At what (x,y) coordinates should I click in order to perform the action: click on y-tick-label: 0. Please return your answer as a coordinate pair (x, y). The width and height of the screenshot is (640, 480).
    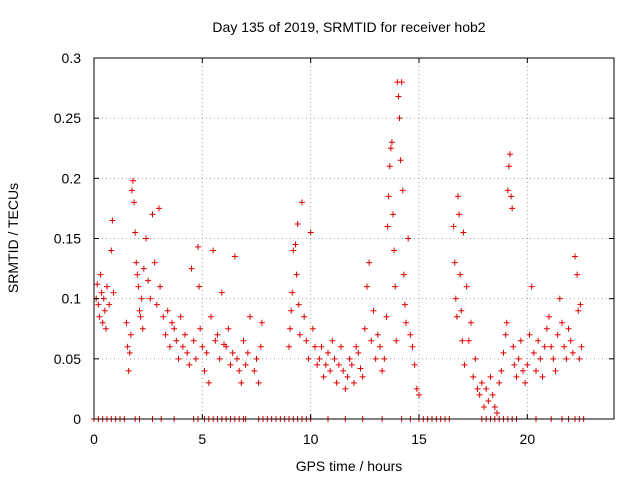
    Looking at the image, I should click on (77, 419).